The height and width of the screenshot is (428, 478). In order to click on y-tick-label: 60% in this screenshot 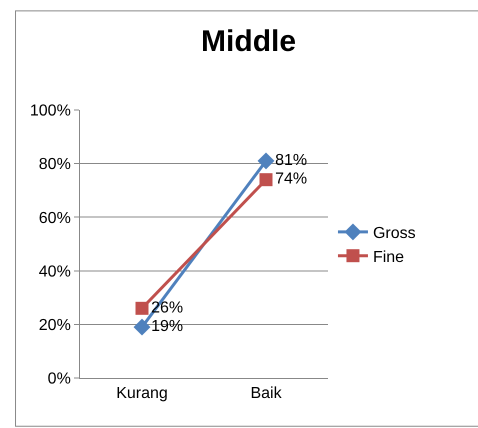, I will do `click(54, 218)`.